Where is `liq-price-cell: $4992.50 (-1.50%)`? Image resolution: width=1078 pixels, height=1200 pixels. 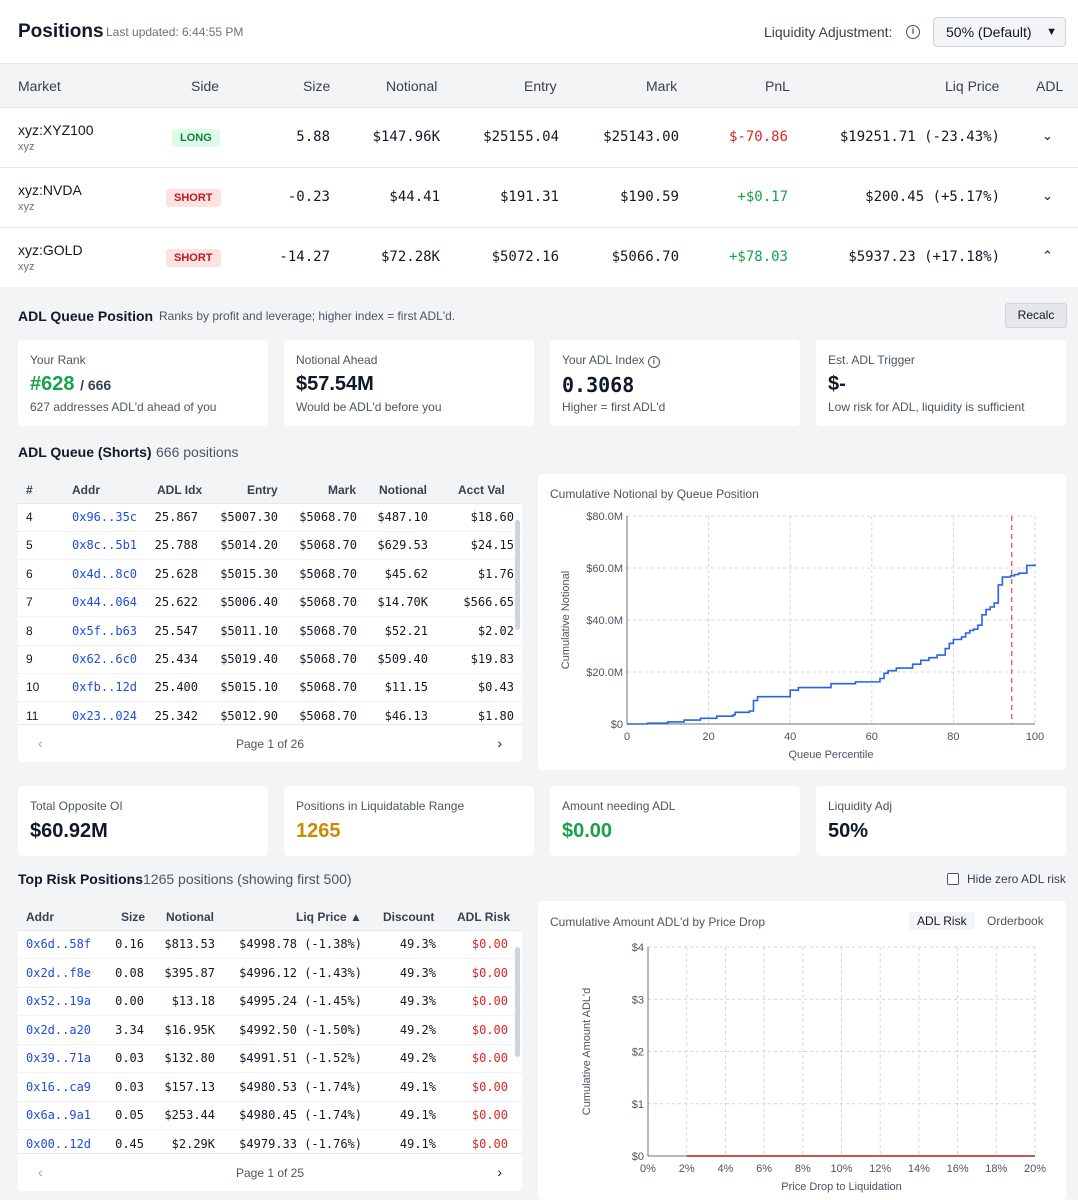 liq-price-cell: $4992.50 (-1.50%) is located at coordinates (300, 1029).